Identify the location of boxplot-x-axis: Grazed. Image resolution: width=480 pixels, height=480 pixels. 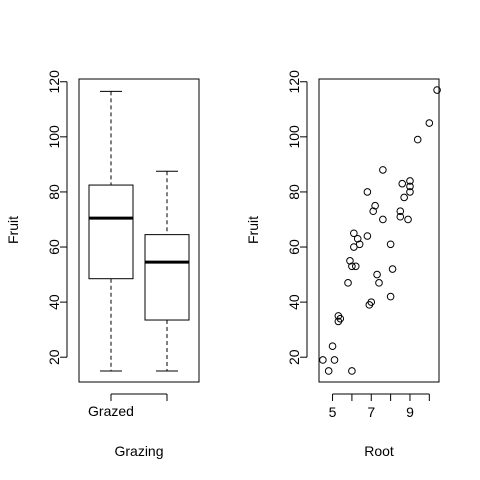
(128, 406).